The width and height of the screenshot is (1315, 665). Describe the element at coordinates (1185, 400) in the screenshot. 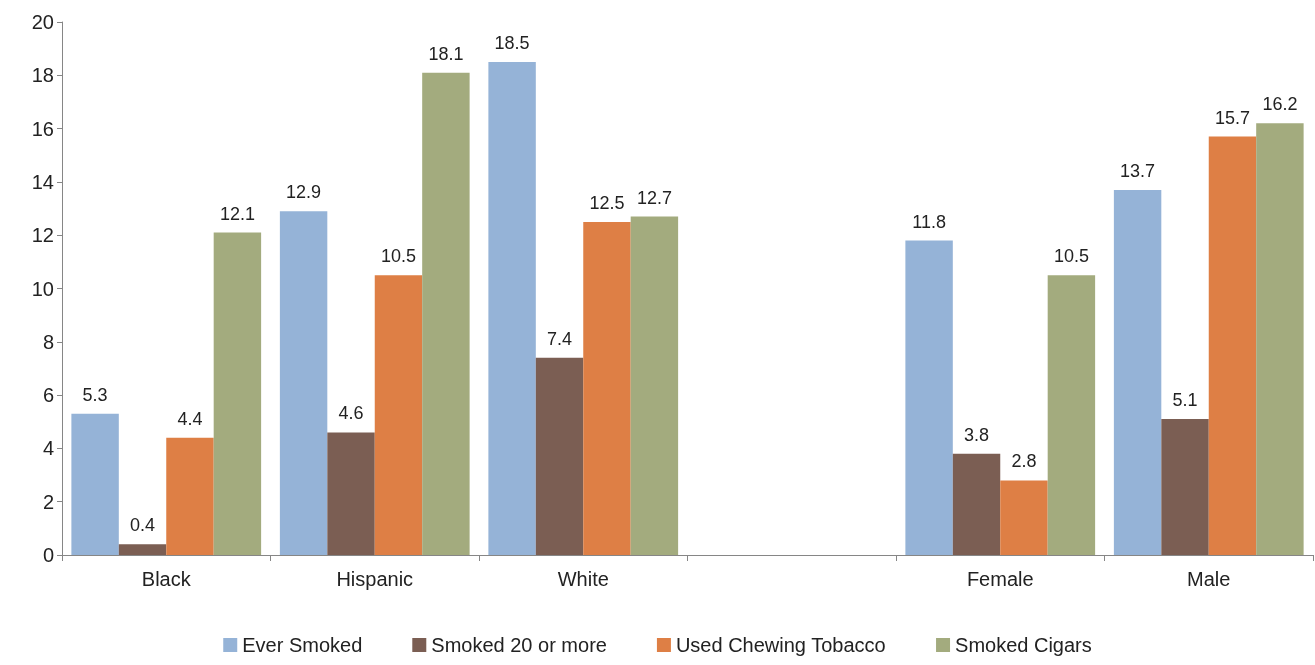

I see `data-label: 5.1` at that location.